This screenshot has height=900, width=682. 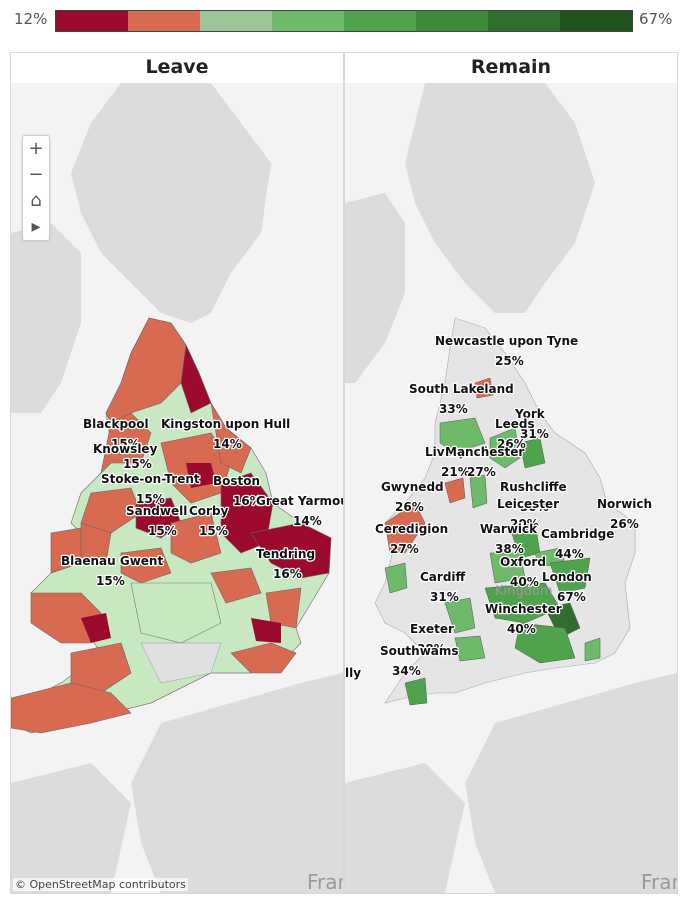 I want to click on leave-label-name: Knowsley, so click(x=125, y=449).